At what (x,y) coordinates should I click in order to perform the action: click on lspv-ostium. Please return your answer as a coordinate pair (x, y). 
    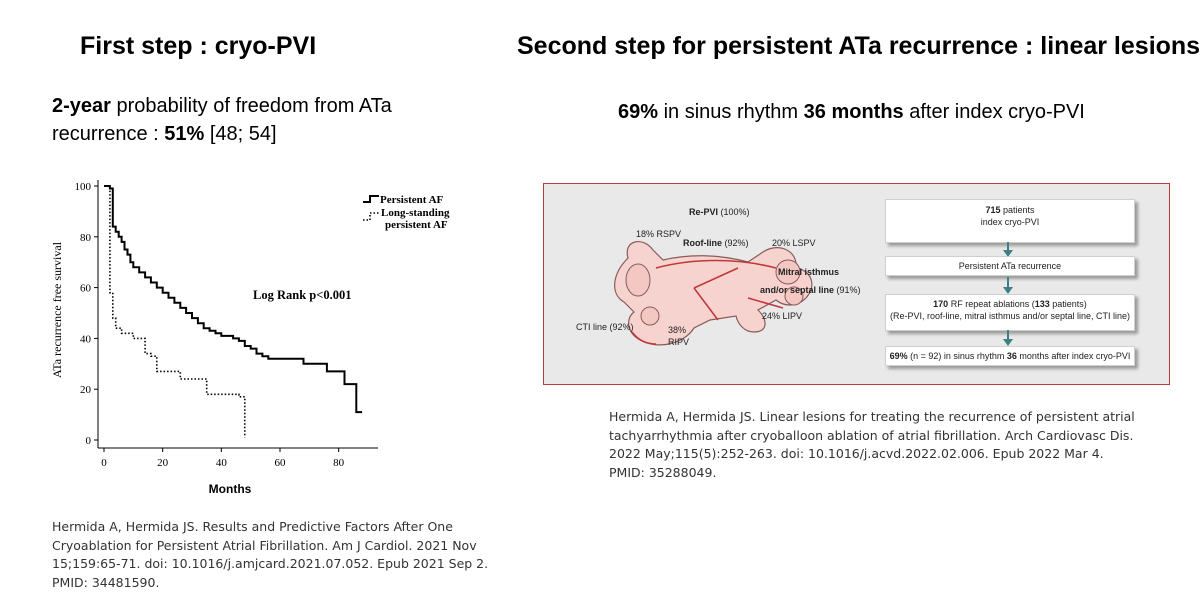
    Looking at the image, I should click on (788, 272).